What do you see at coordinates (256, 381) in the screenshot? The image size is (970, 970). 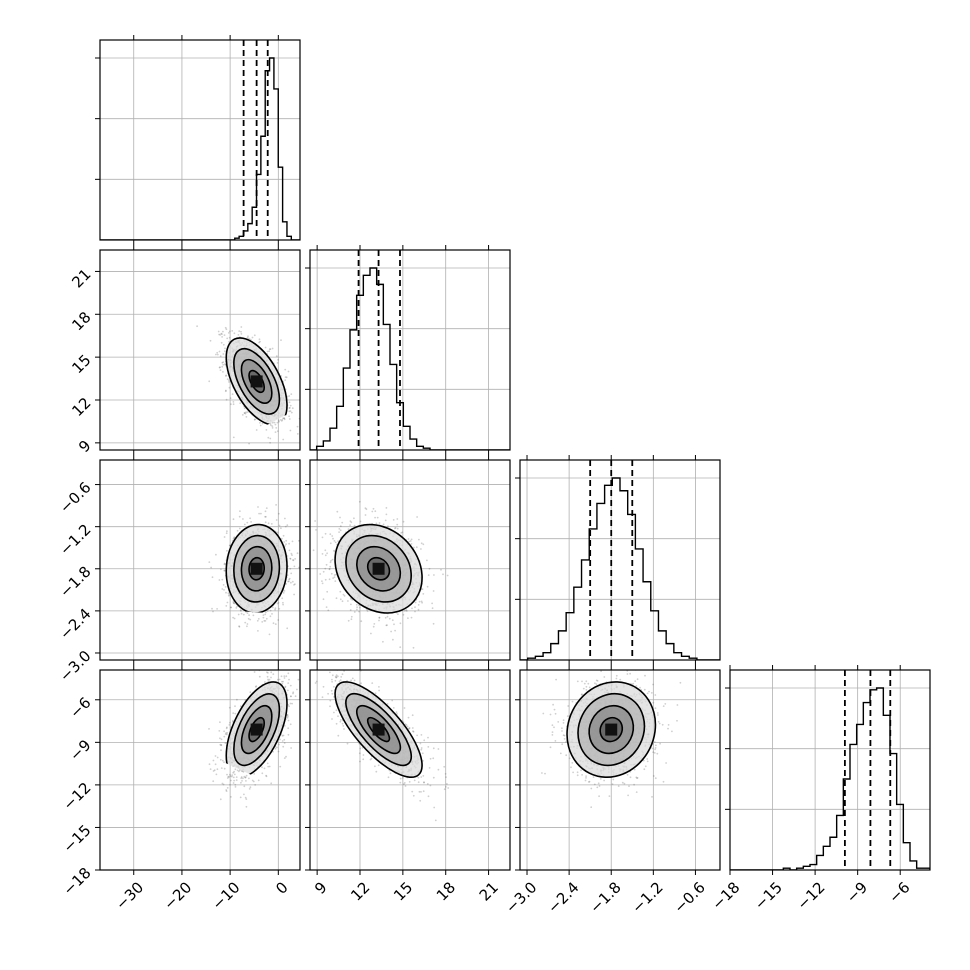 I see `density-peak` at bounding box center [256, 381].